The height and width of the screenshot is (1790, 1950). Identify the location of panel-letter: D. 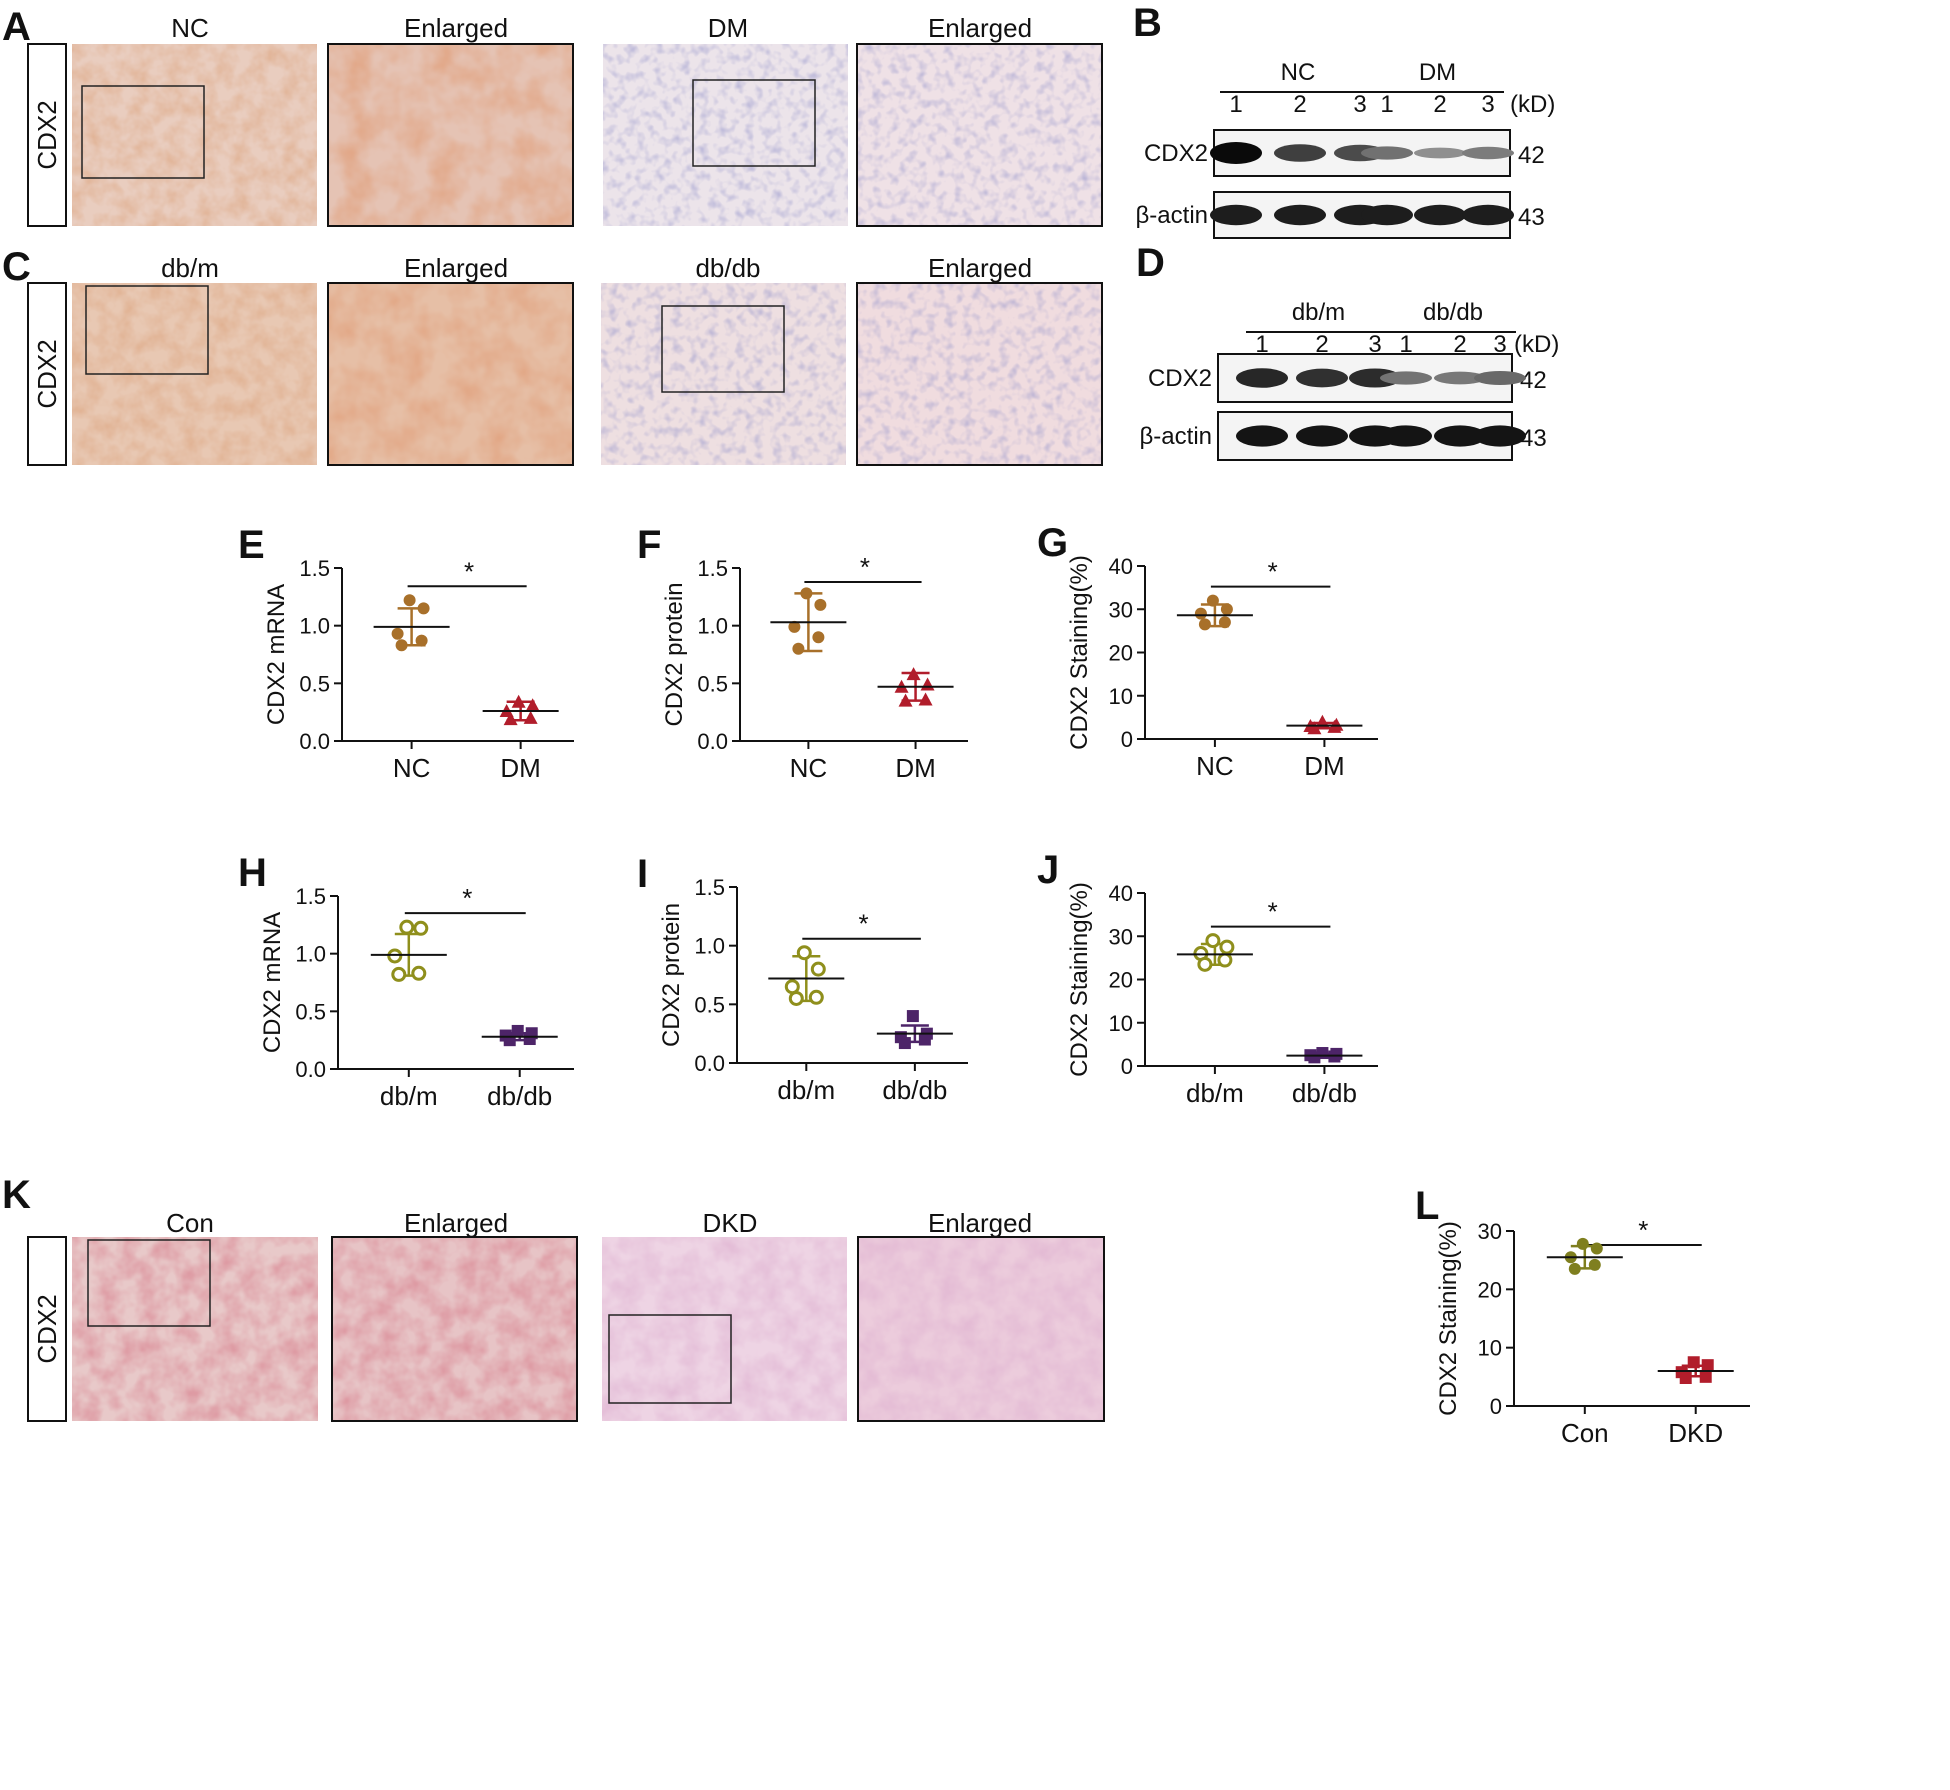
(1150, 263).